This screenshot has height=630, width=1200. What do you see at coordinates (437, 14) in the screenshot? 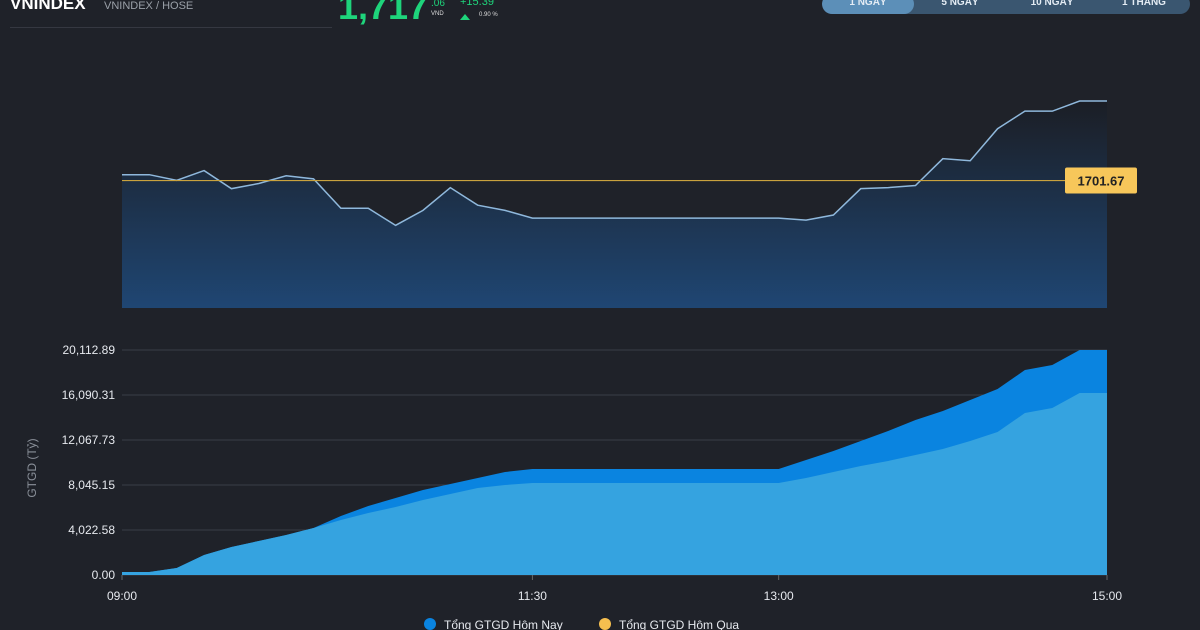
I see `currency: VND` at bounding box center [437, 14].